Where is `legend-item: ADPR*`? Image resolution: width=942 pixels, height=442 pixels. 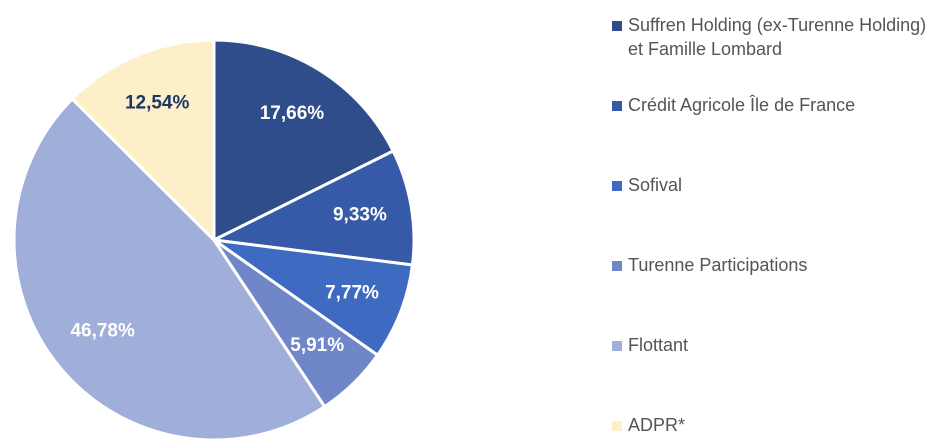 legend-item: ADPR* is located at coordinates (775, 425).